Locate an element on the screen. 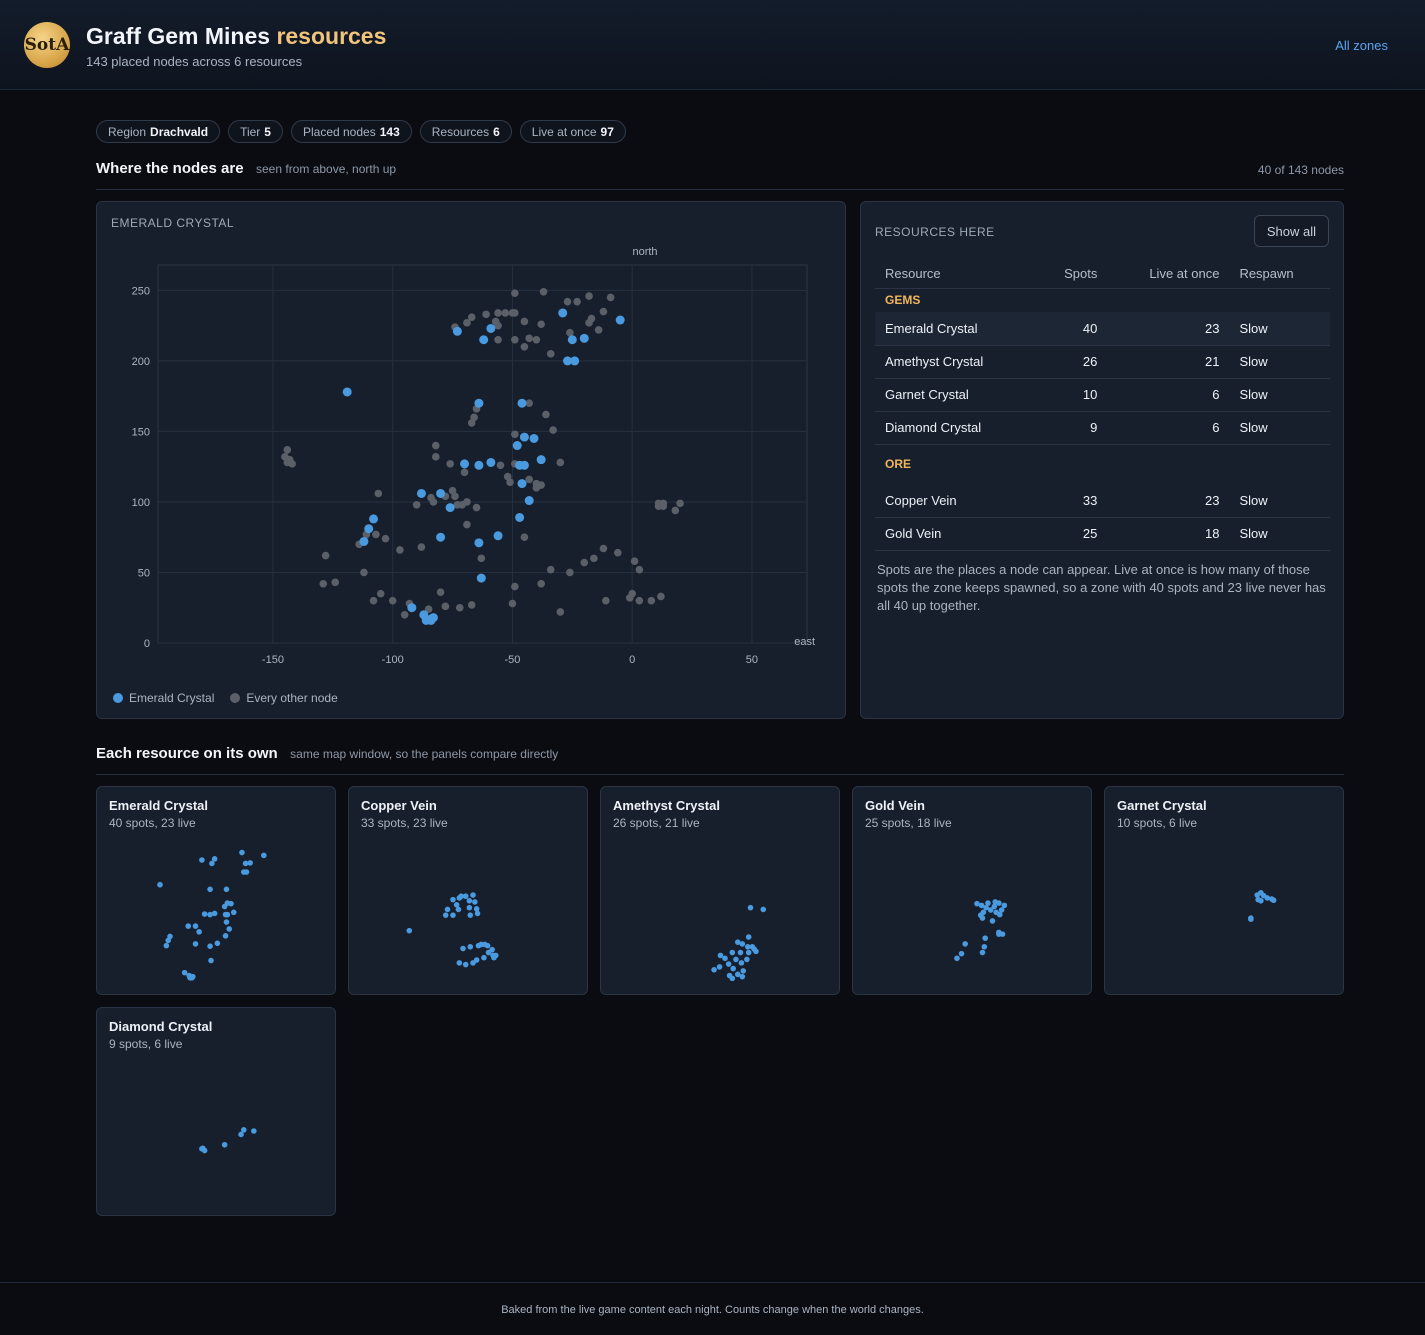 This screenshot has height=1335, width=1425. table-row: Copper Vein 33 23 Slow is located at coordinates (1102, 501).